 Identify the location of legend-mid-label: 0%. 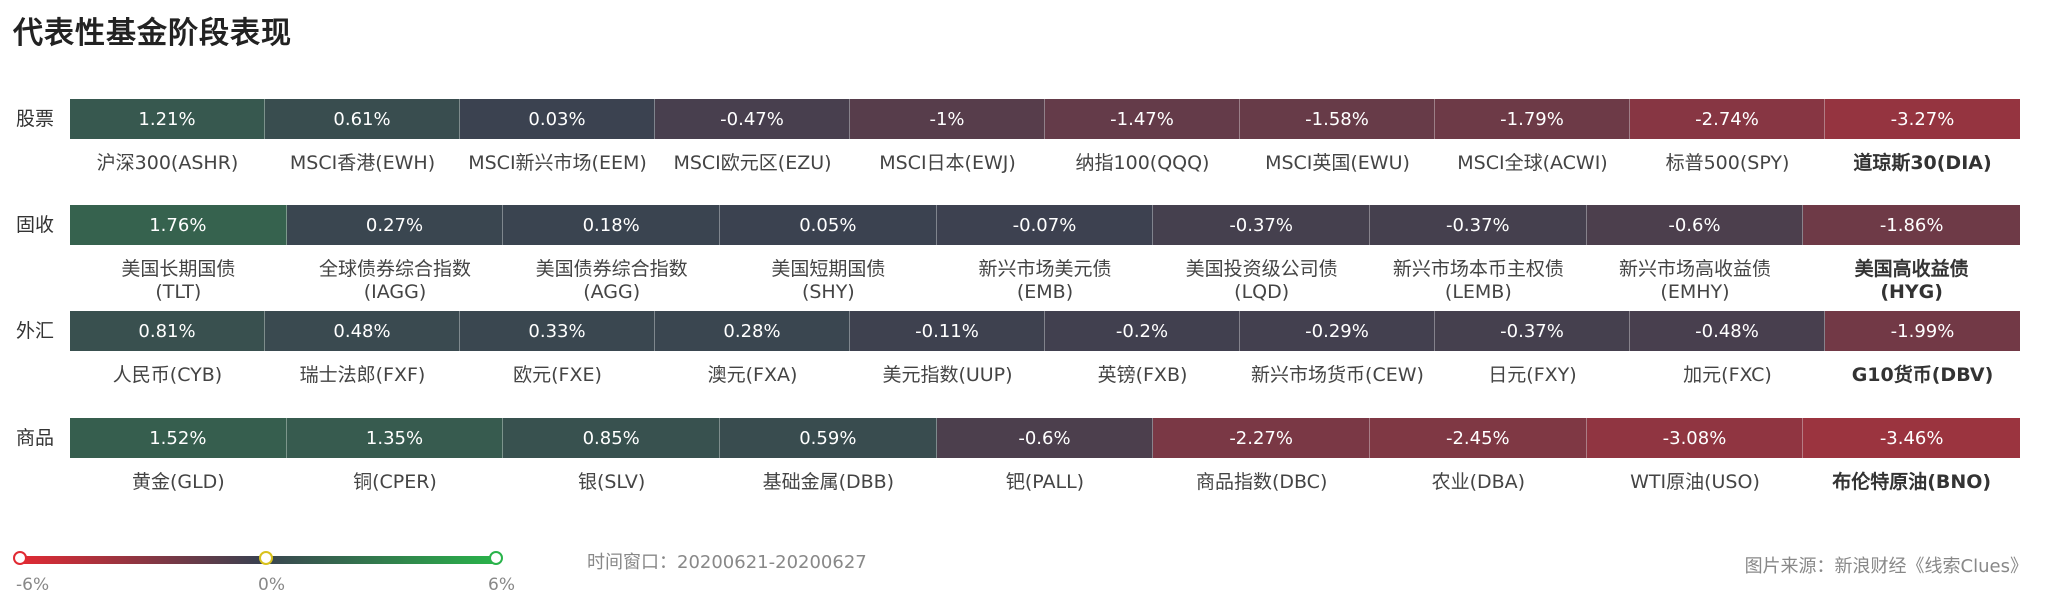
(271, 585).